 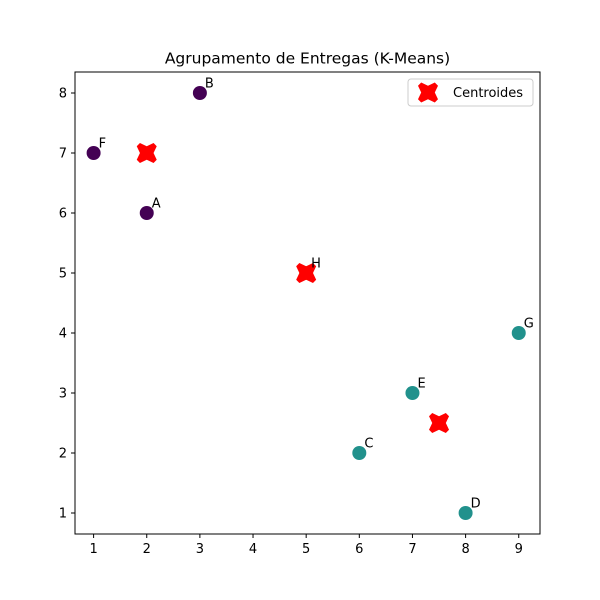 What do you see at coordinates (465, 549) in the screenshot?
I see `x-tick-label-8: 8` at bounding box center [465, 549].